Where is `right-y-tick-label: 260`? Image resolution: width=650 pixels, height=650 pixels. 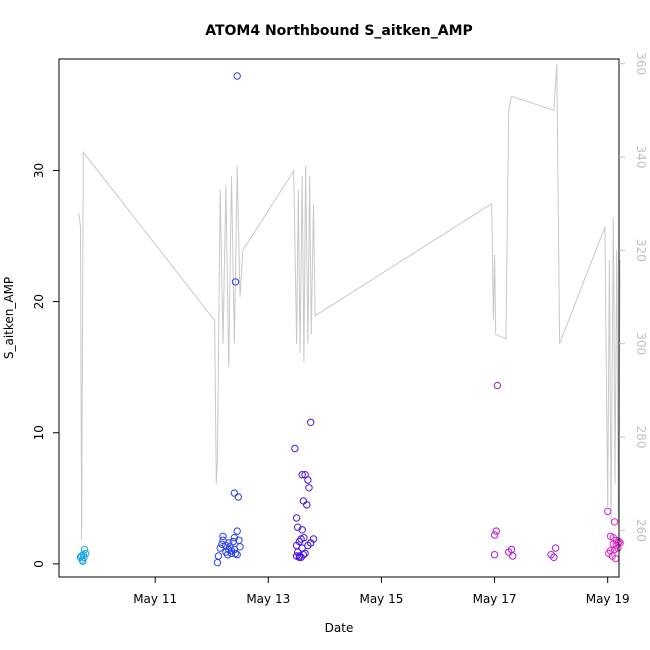
right-y-tick-label: 260 is located at coordinates (641, 530).